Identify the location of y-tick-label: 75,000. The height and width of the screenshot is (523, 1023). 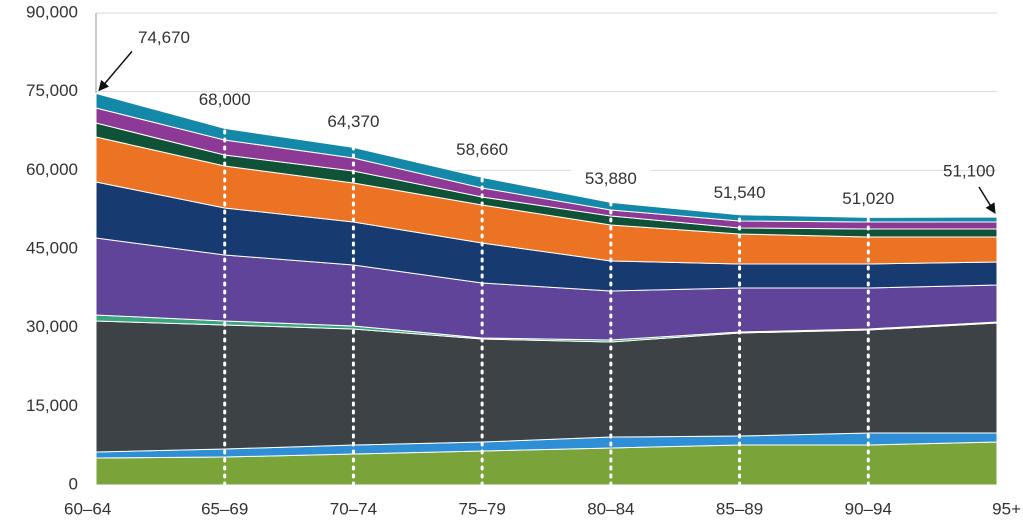
(52, 90).